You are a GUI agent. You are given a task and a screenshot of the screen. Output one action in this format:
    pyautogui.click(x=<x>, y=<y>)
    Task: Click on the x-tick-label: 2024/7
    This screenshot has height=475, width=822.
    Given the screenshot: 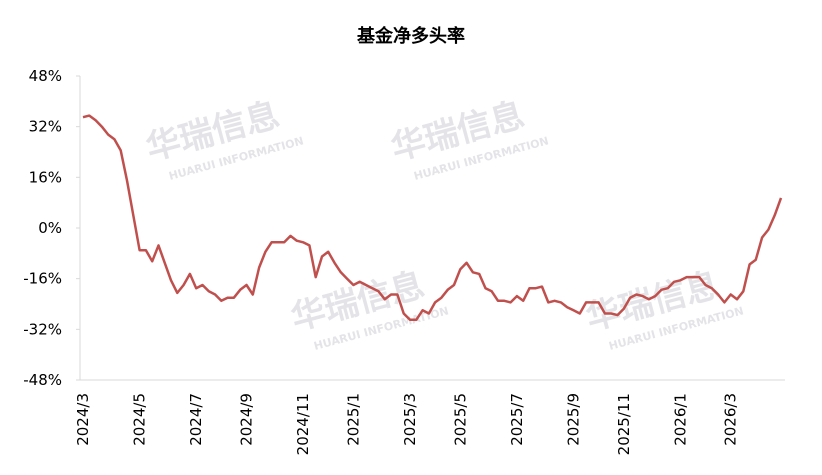 What is the action you would take?
    pyautogui.click(x=196, y=419)
    